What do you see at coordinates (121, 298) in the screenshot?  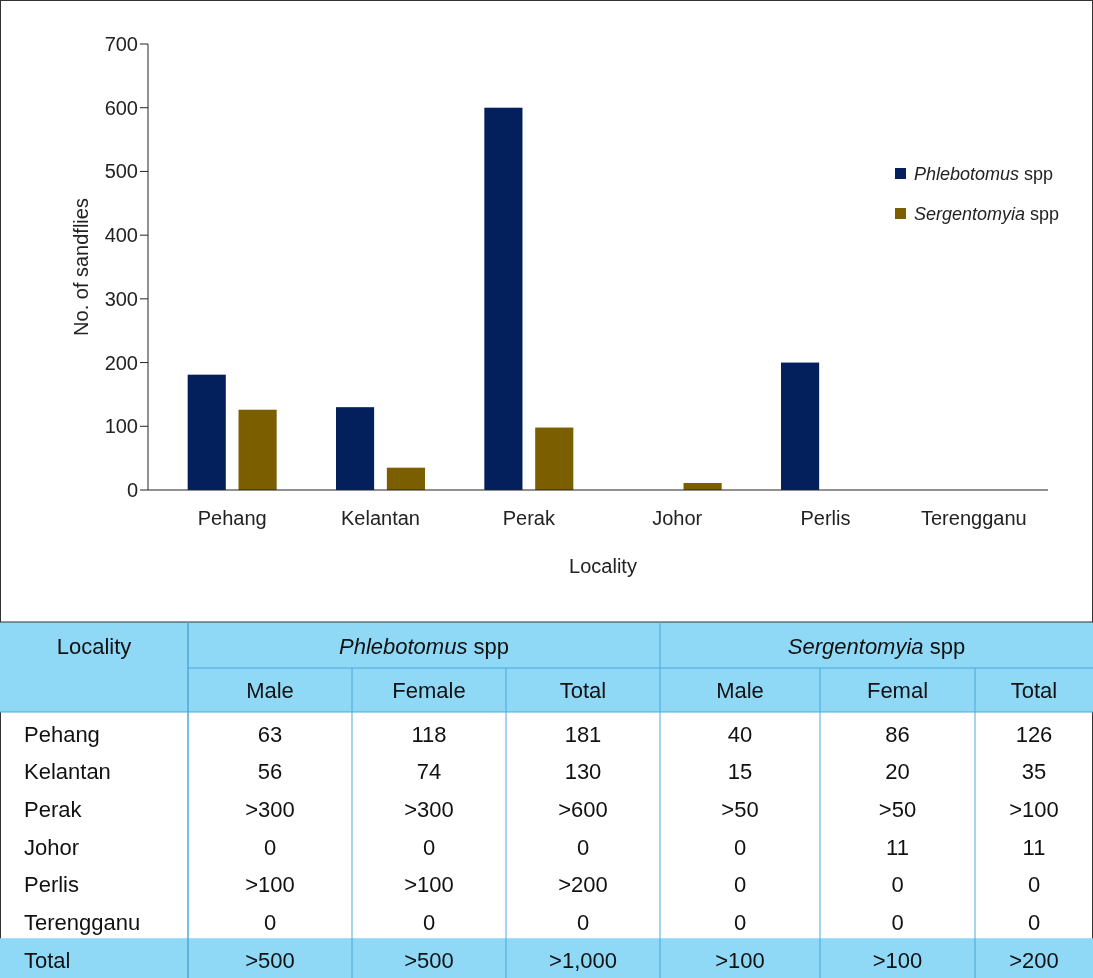 I see `y-tick-label: 300` at bounding box center [121, 298].